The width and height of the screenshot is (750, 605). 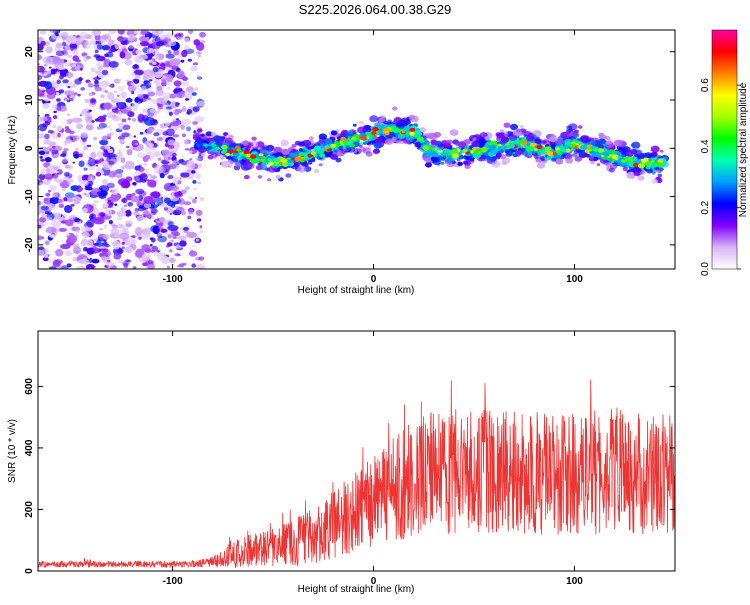 I want to click on colorbar-label: Normalized spectral amplitude, so click(x=743, y=149).